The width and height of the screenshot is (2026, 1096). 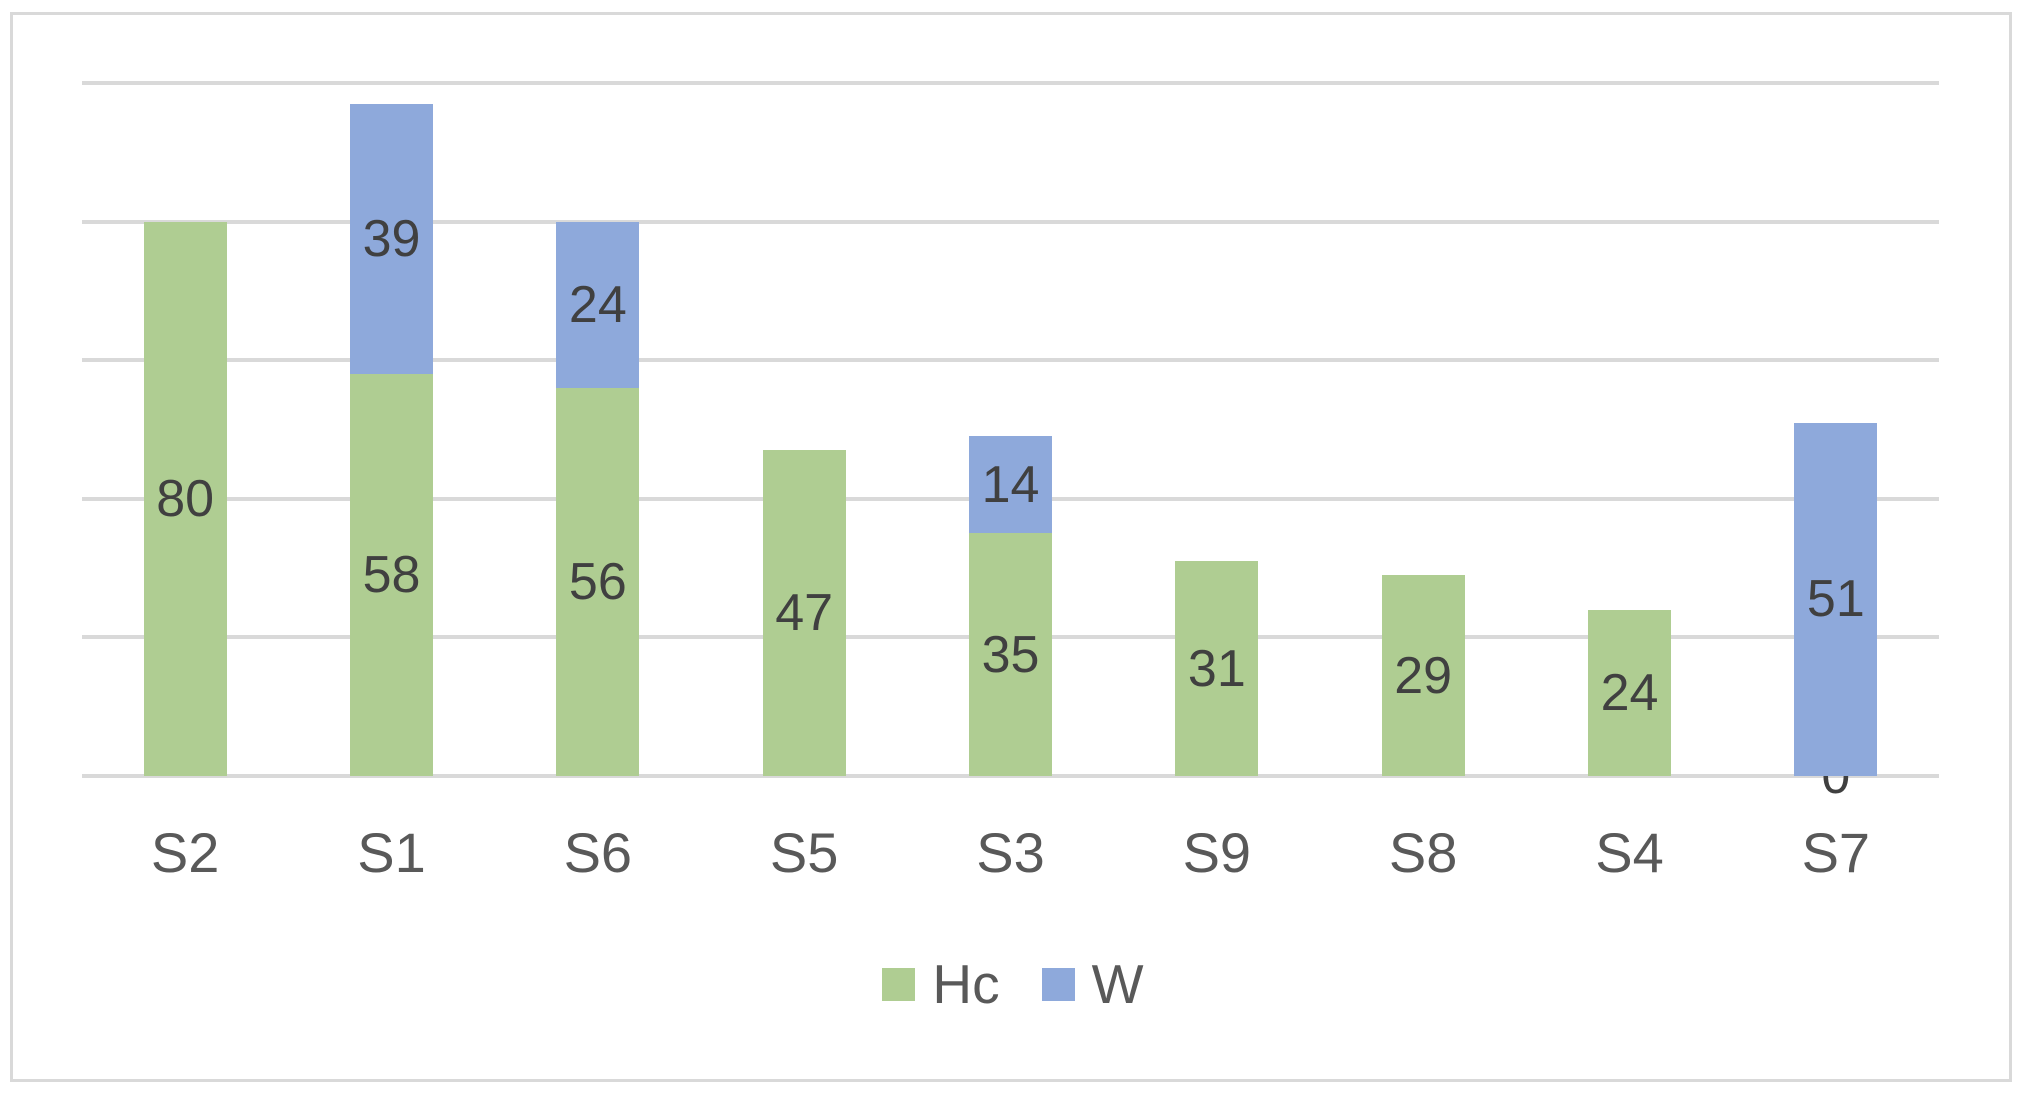 I want to click on bar-s6-hc, so click(x=598, y=581).